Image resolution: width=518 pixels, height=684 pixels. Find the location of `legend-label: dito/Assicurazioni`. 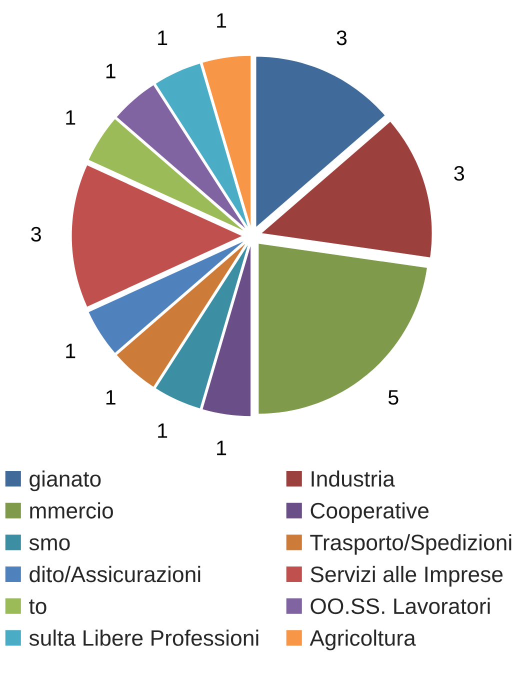

legend-label: dito/Assicurazioni is located at coordinates (115, 574).